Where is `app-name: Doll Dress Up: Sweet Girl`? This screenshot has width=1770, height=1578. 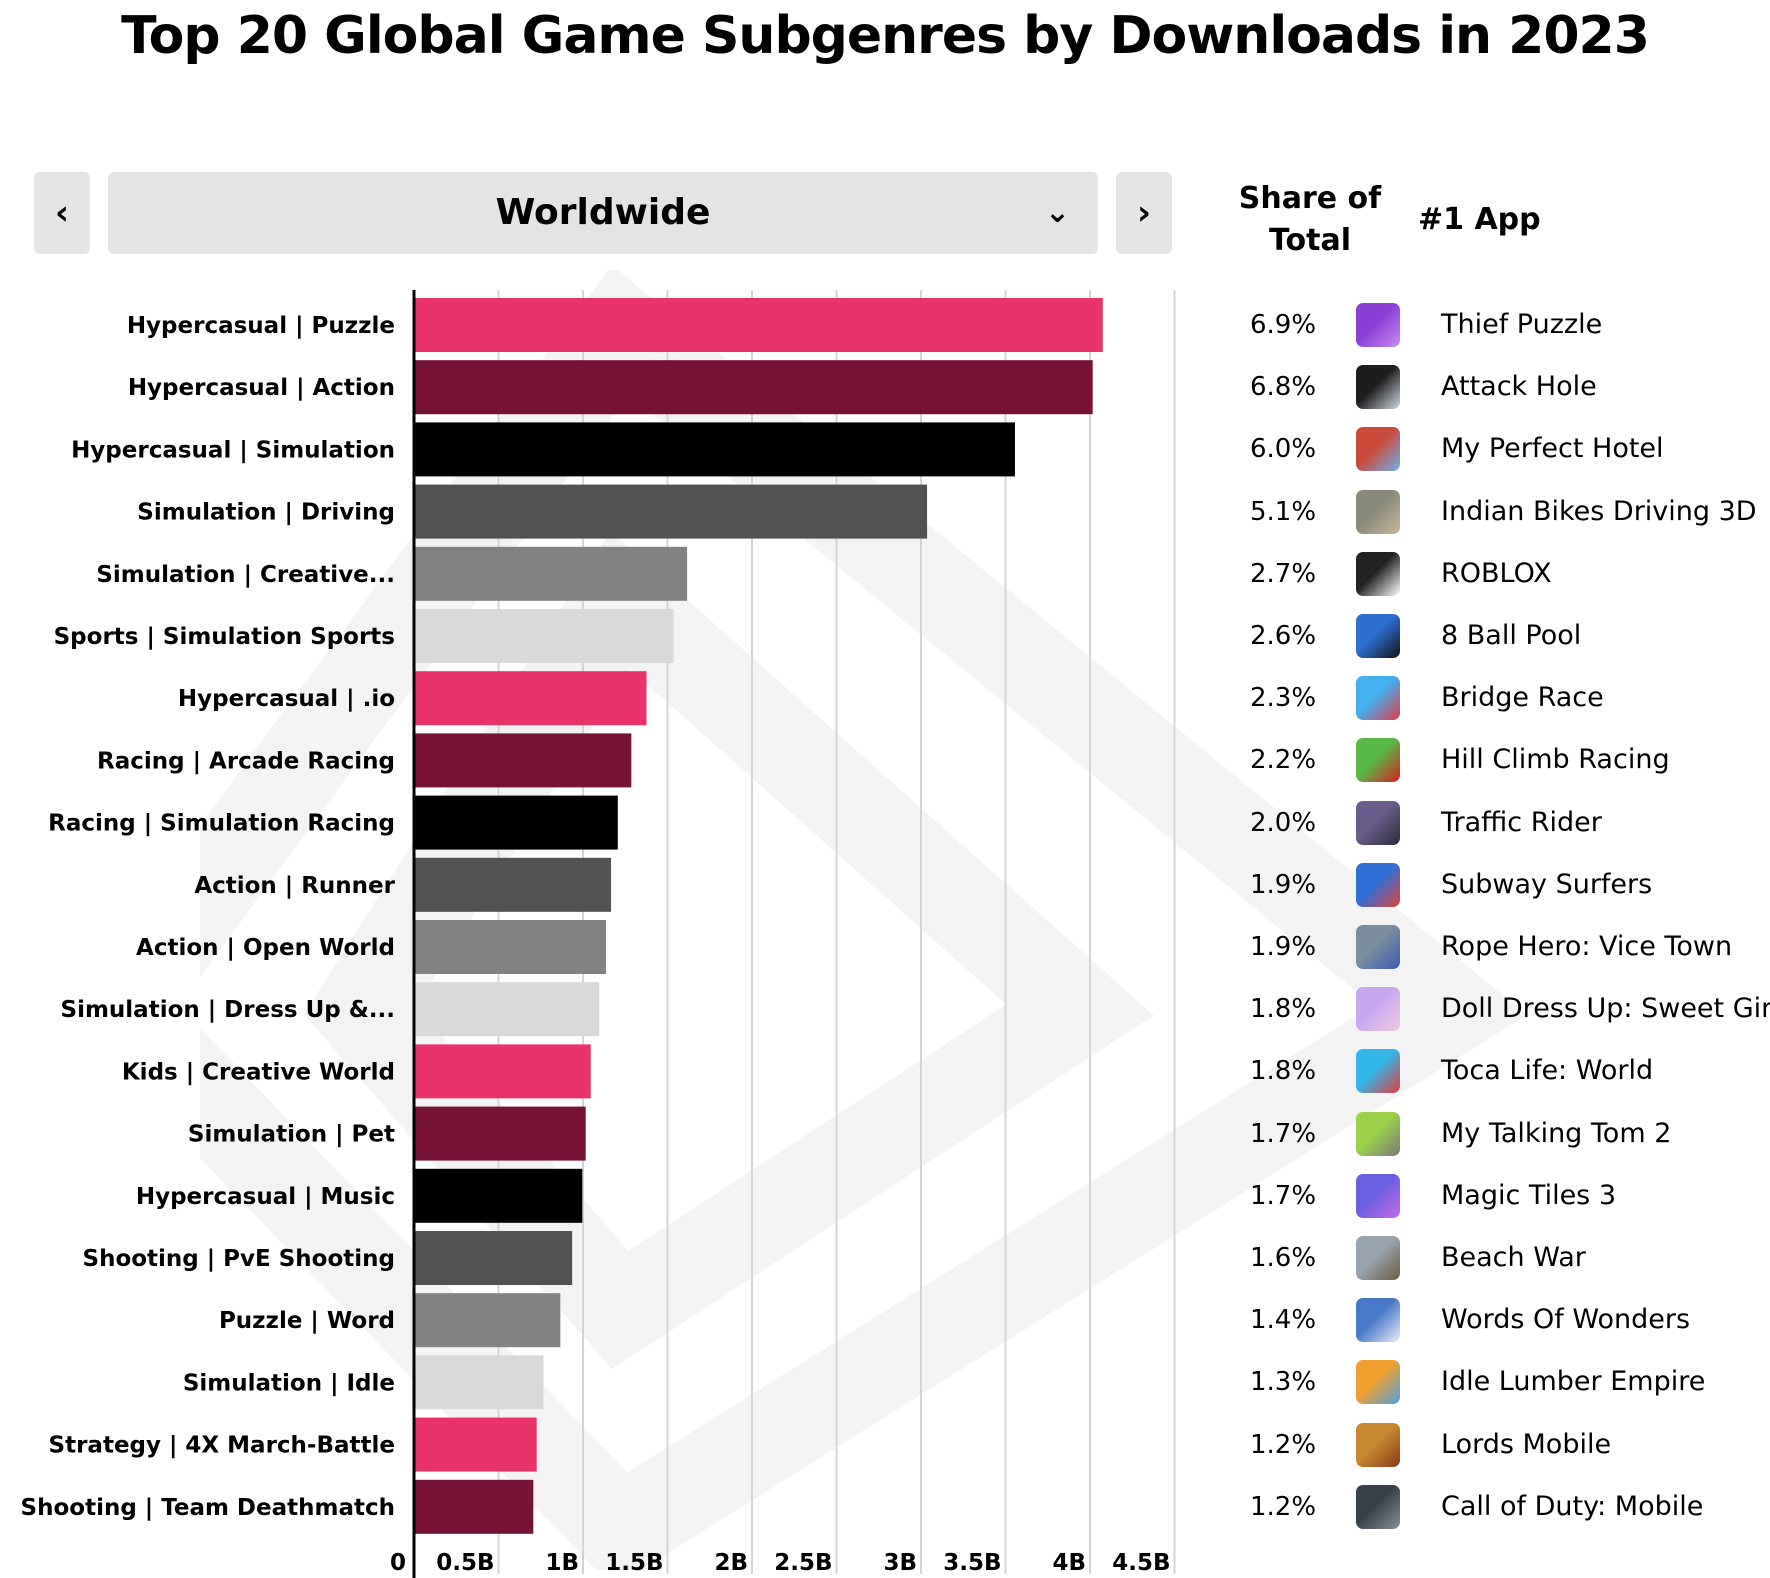 app-name: Doll Dress Up: Sweet Girl is located at coordinates (1605, 1009).